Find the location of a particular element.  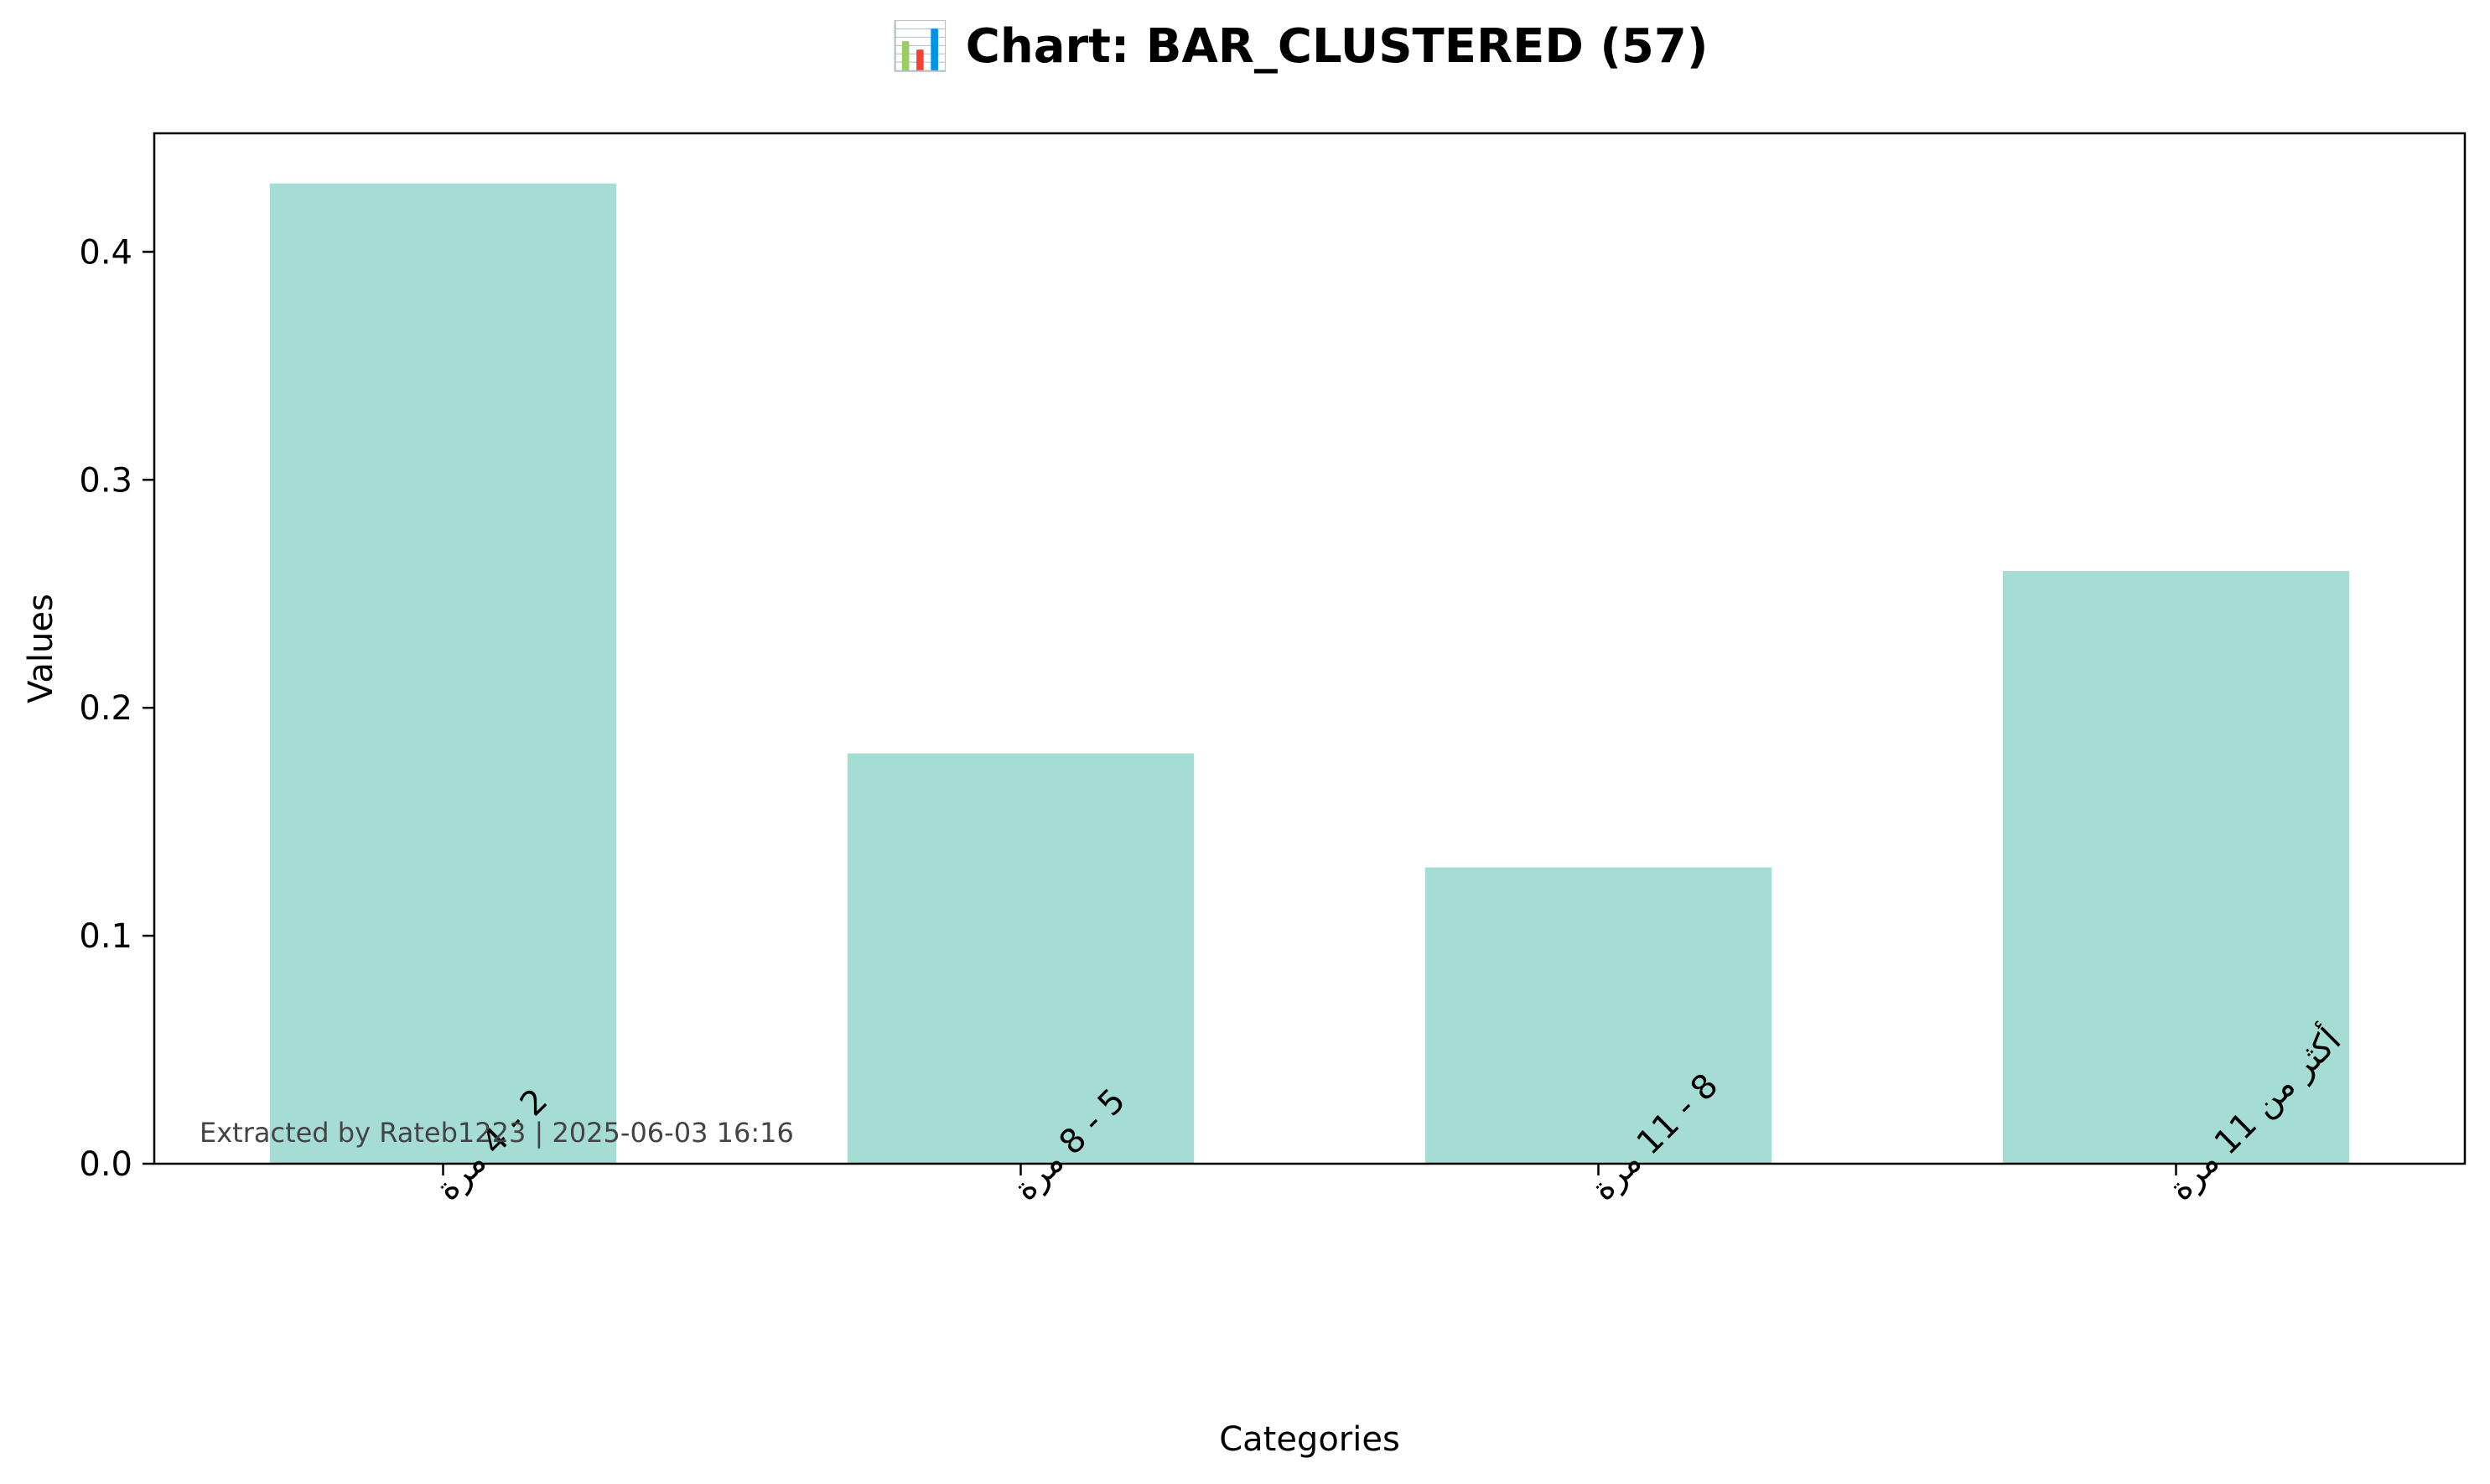

y-axis-ticks: 0.0 0.1 0.2 0.3 0.4 is located at coordinates (116, 708).